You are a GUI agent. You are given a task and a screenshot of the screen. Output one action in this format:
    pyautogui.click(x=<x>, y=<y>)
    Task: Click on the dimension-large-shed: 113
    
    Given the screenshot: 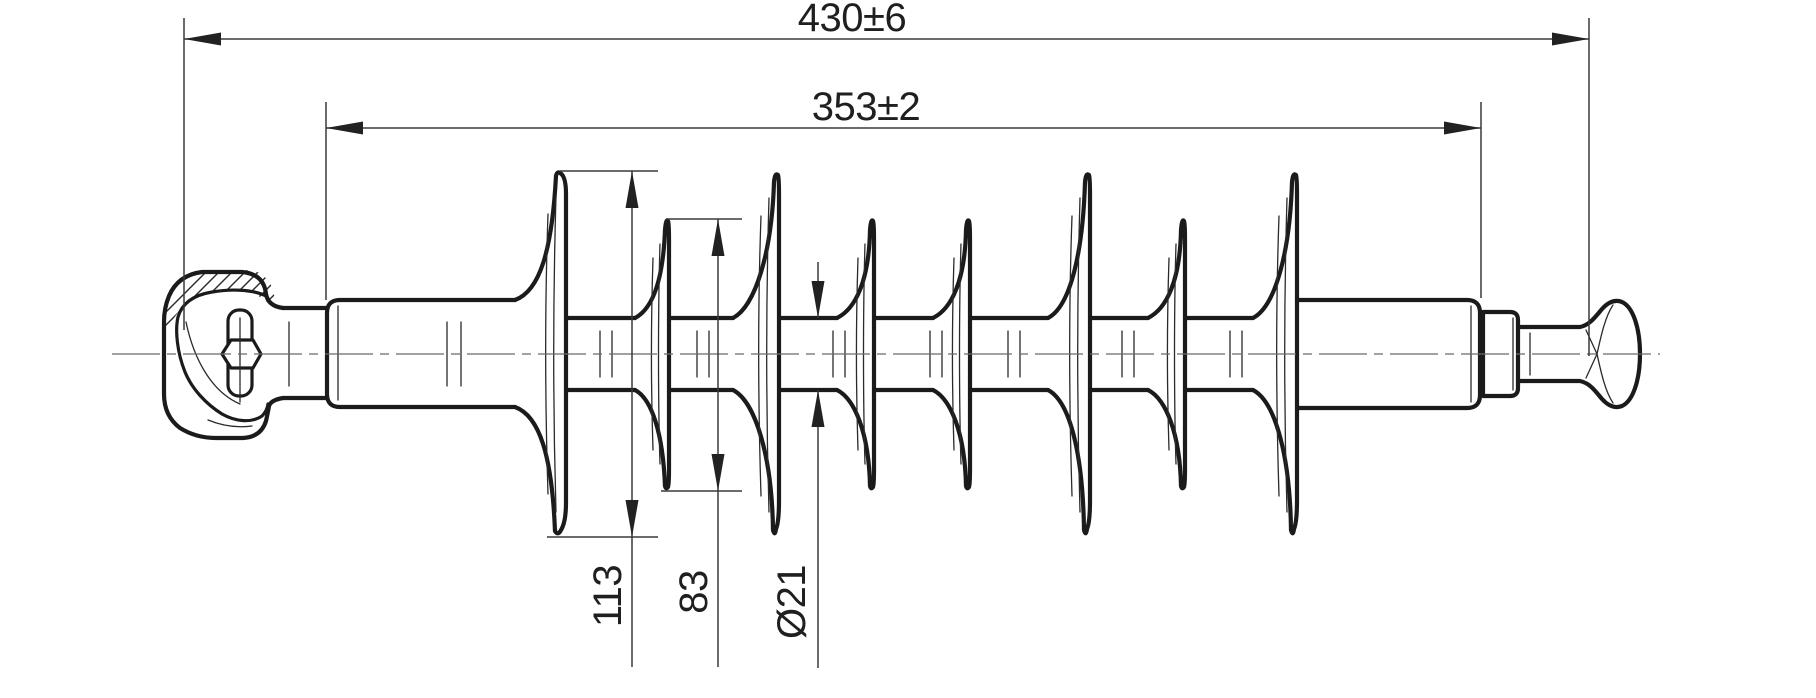 What is the action you would take?
    pyautogui.click(x=602, y=418)
    